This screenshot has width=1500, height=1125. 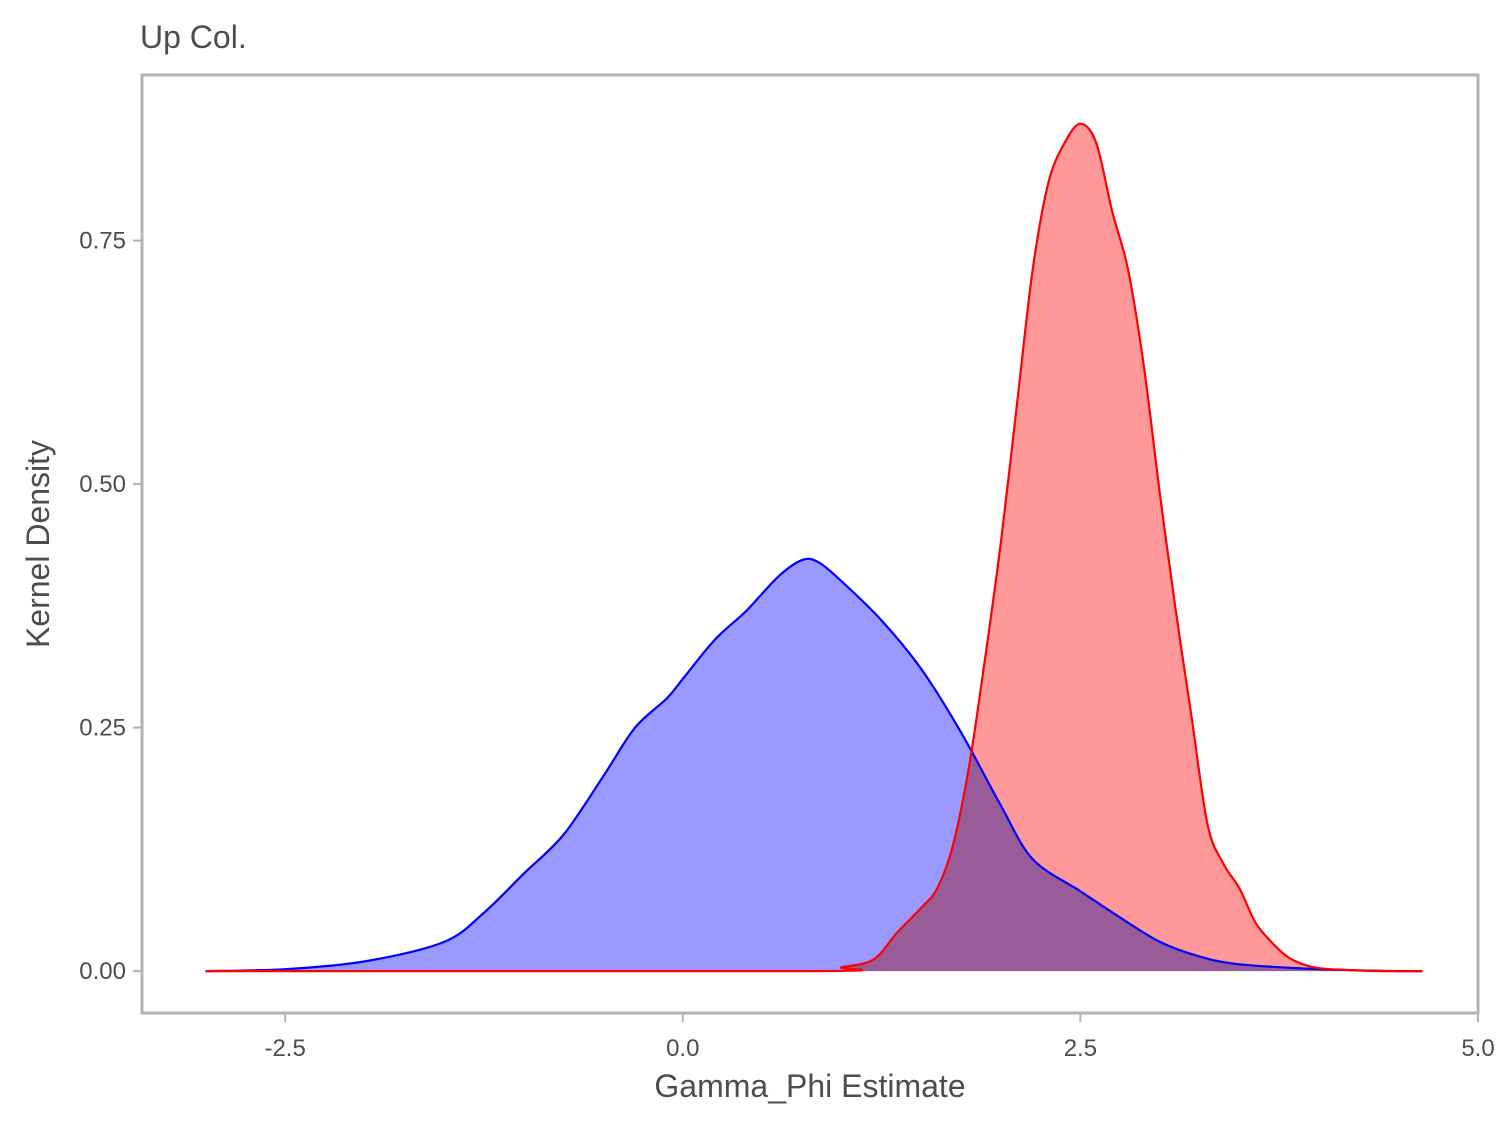 I want to click on x-tick-label: -2.5, so click(x=284, y=1048).